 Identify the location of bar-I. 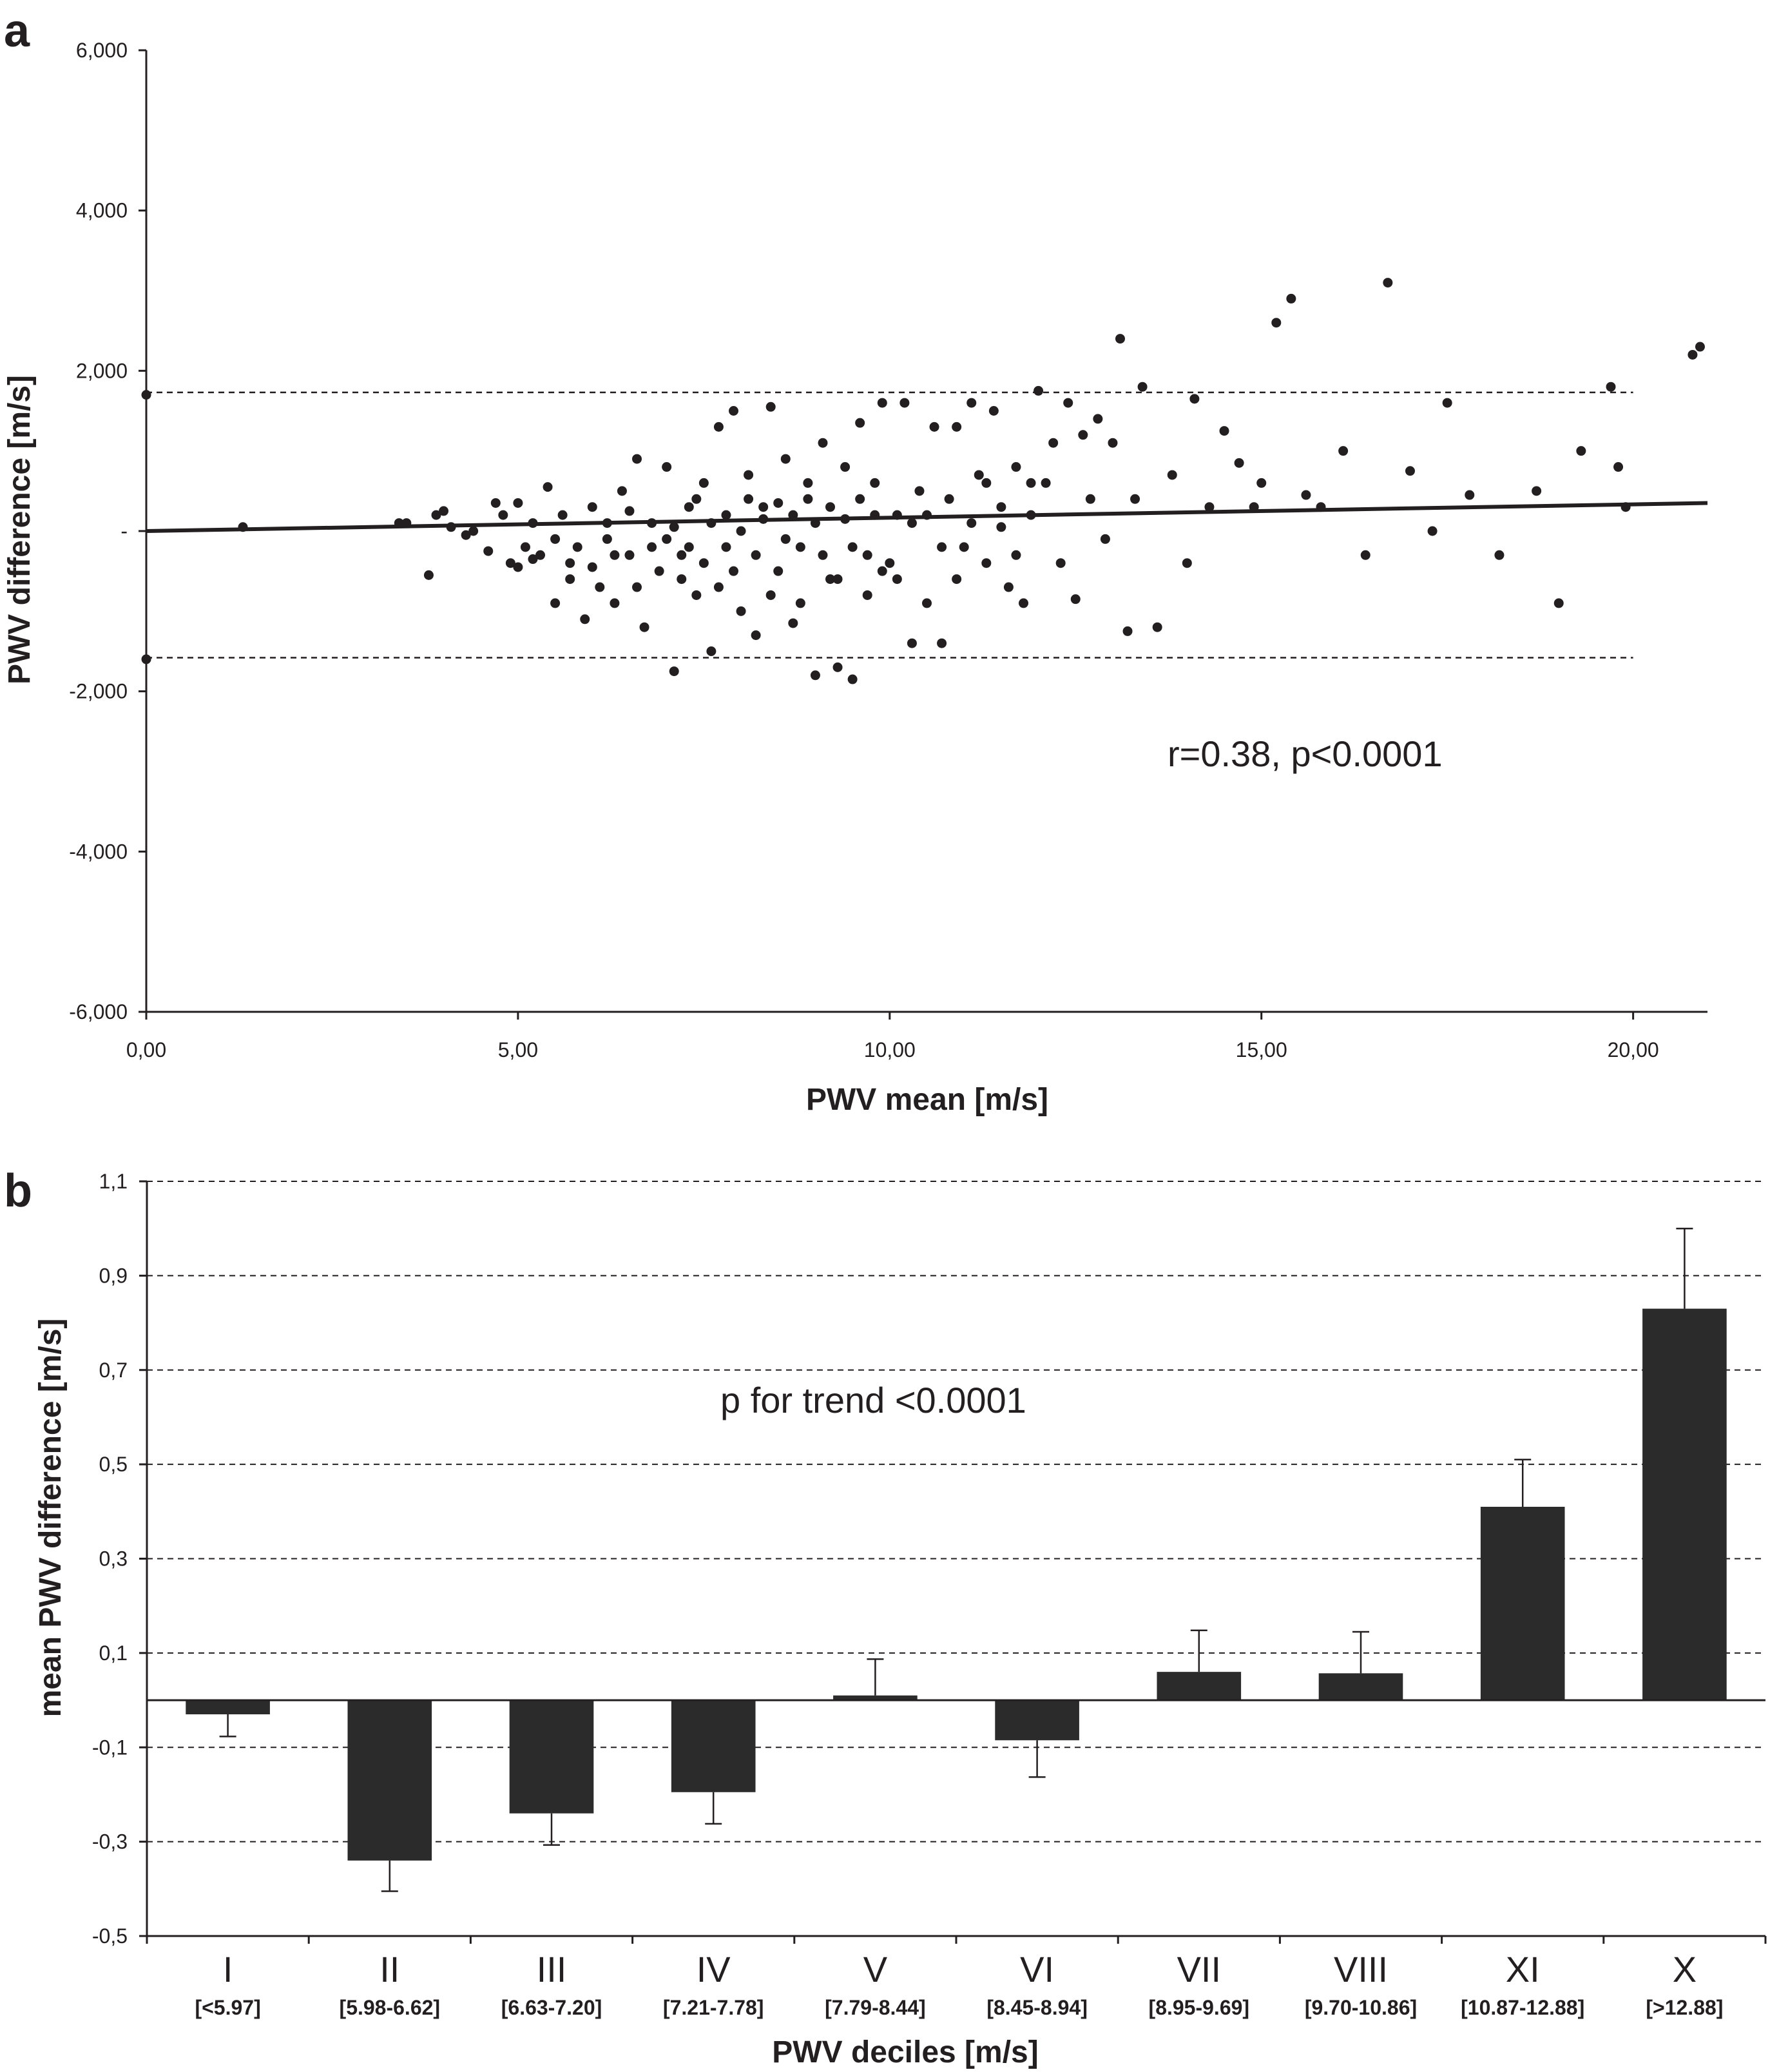
(228, 1707).